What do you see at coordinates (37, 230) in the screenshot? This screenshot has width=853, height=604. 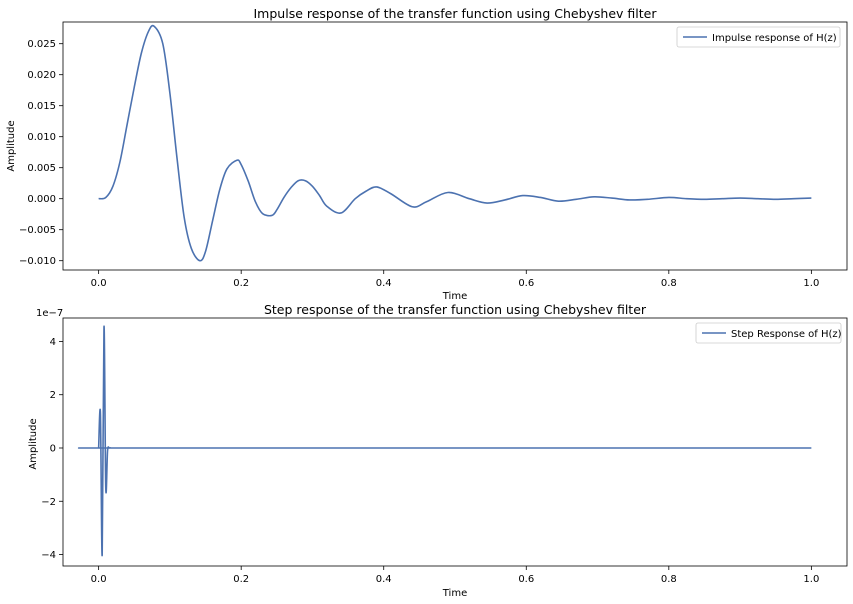 I see `y-tick-label: −0.005` at bounding box center [37, 230].